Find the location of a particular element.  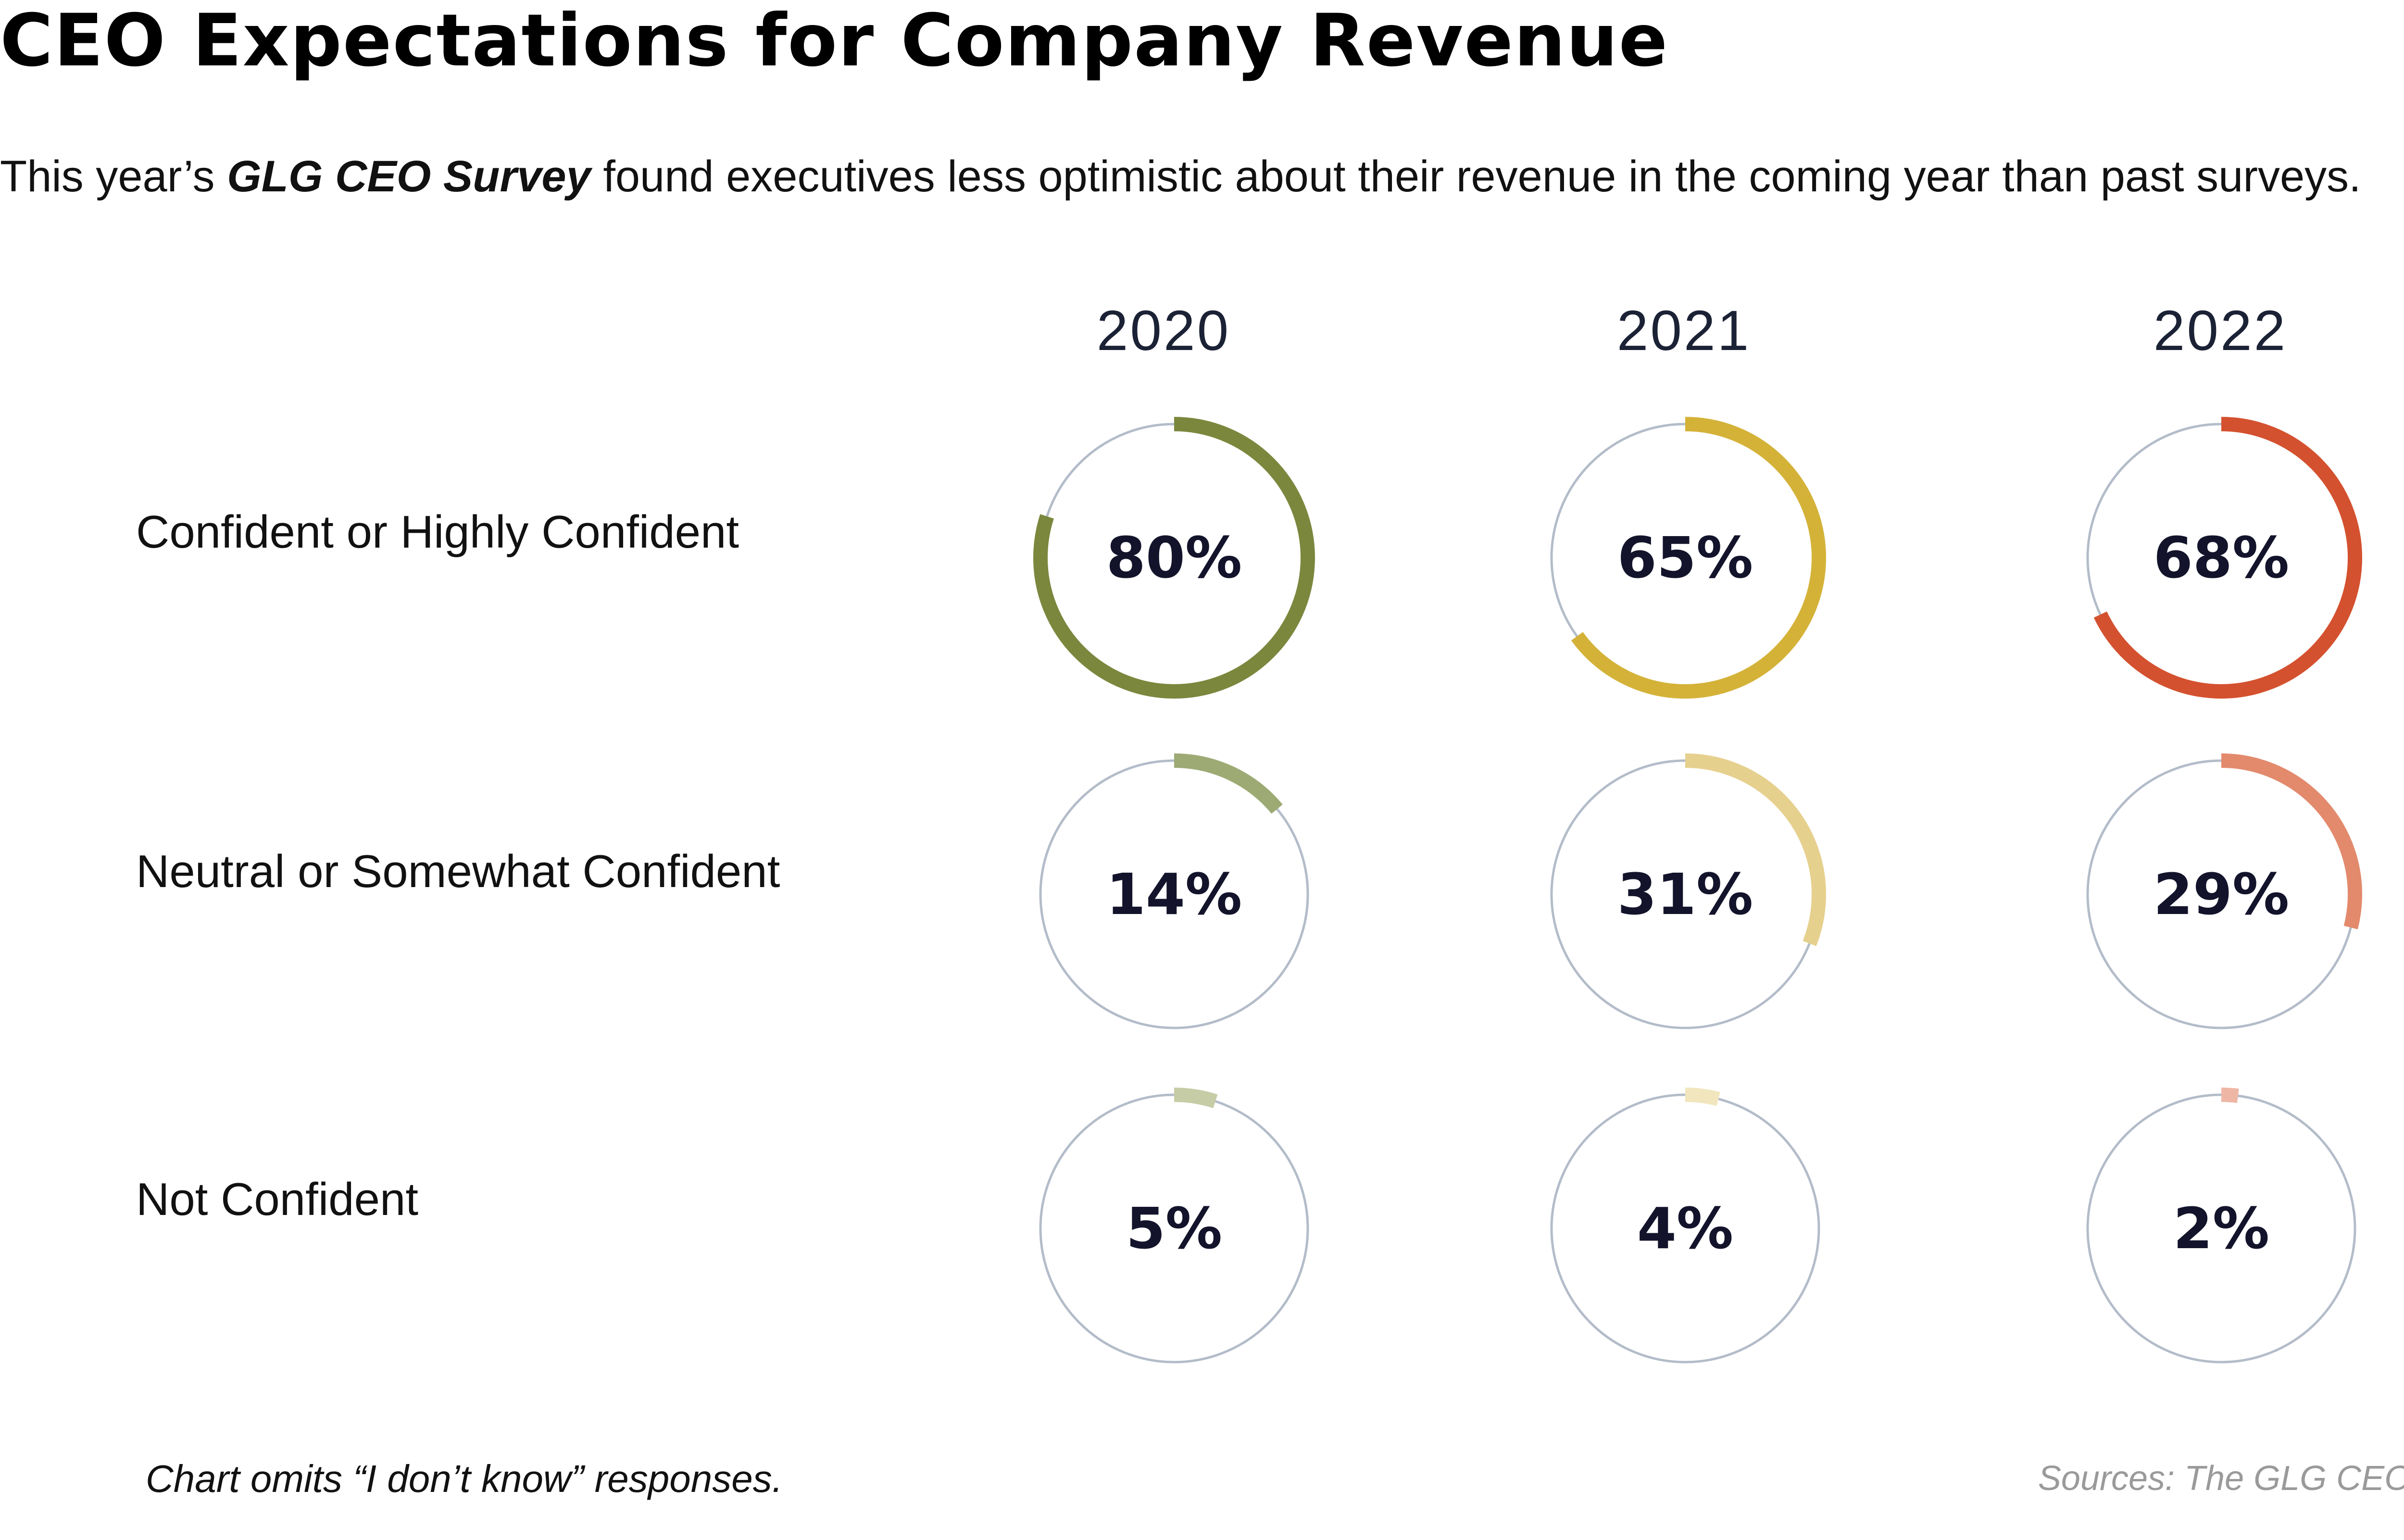

ring-value-label: 65% is located at coordinates (1685, 558).